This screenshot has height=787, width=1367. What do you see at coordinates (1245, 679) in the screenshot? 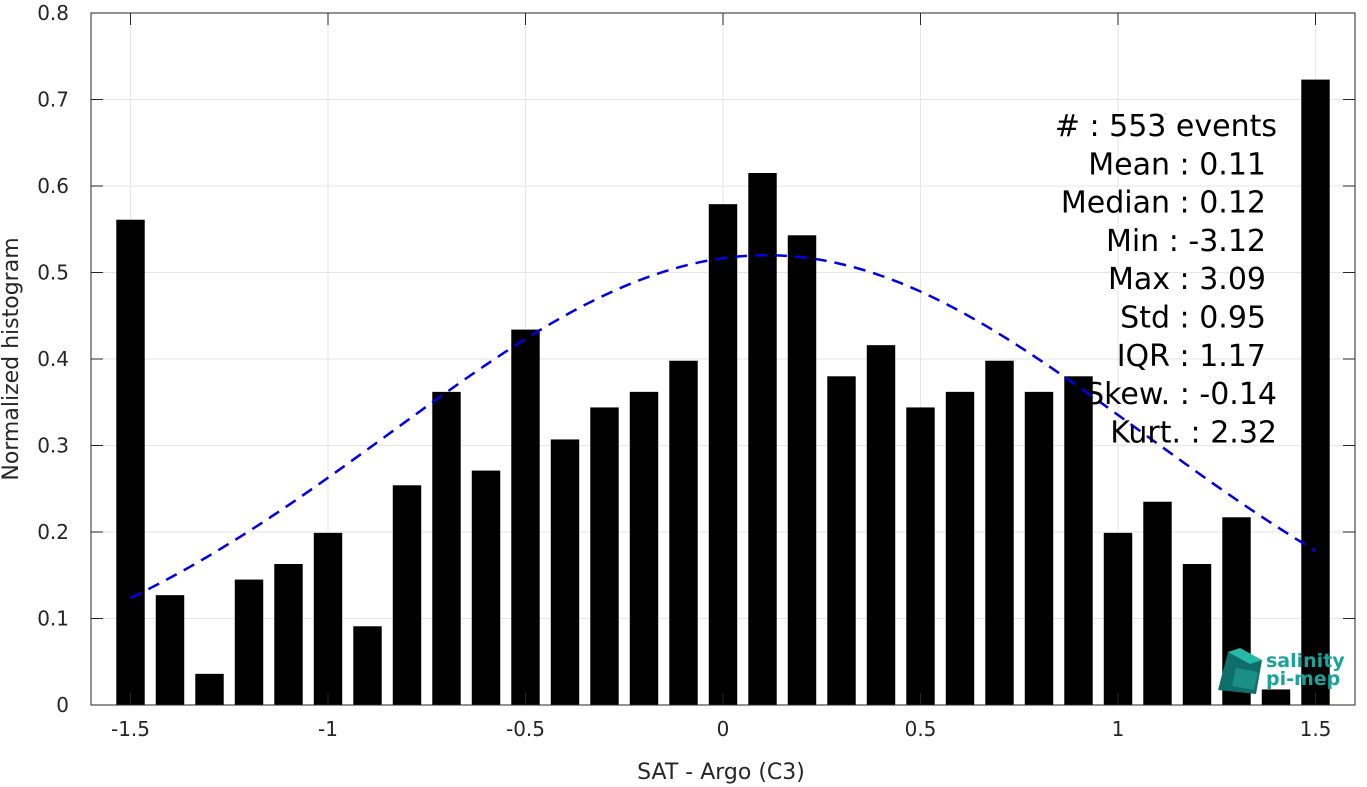
I see `logo-cube-face` at bounding box center [1245, 679].